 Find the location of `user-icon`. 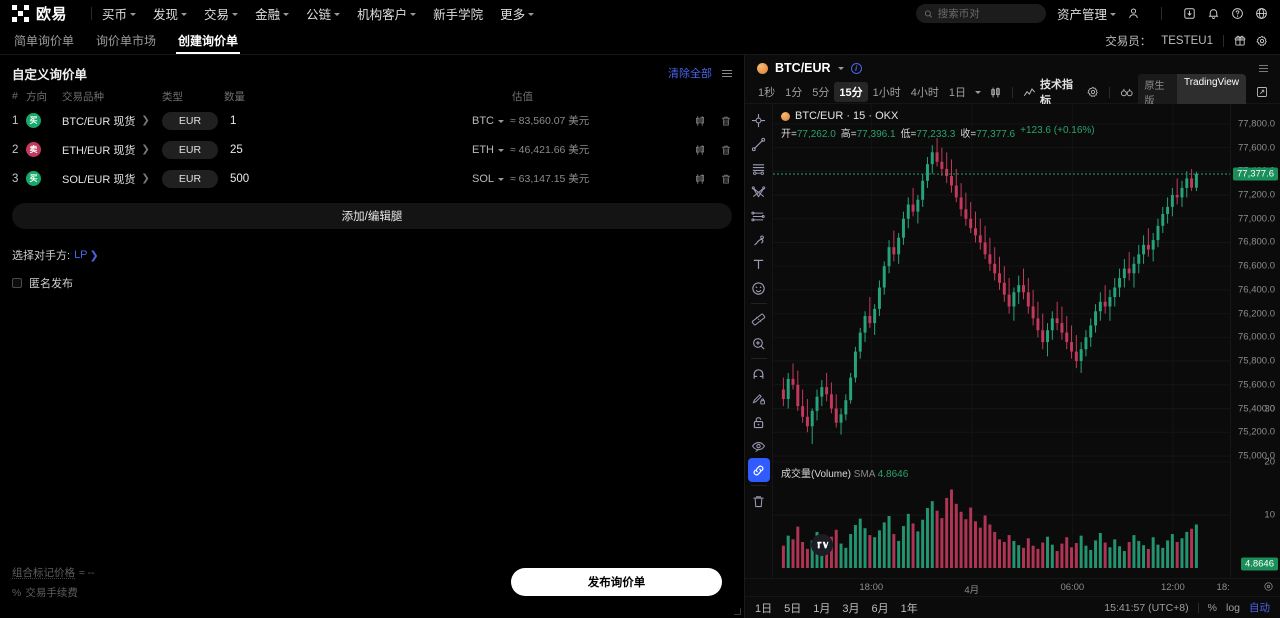

user-icon is located at coordinates (1133, 13).